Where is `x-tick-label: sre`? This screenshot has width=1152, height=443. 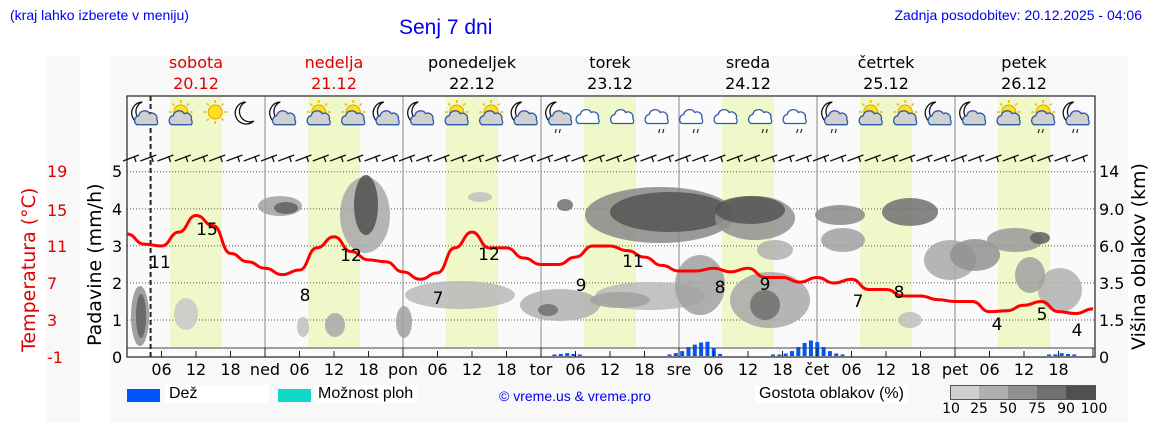
x-tick-label: sre is located at coordinates (679, 369).